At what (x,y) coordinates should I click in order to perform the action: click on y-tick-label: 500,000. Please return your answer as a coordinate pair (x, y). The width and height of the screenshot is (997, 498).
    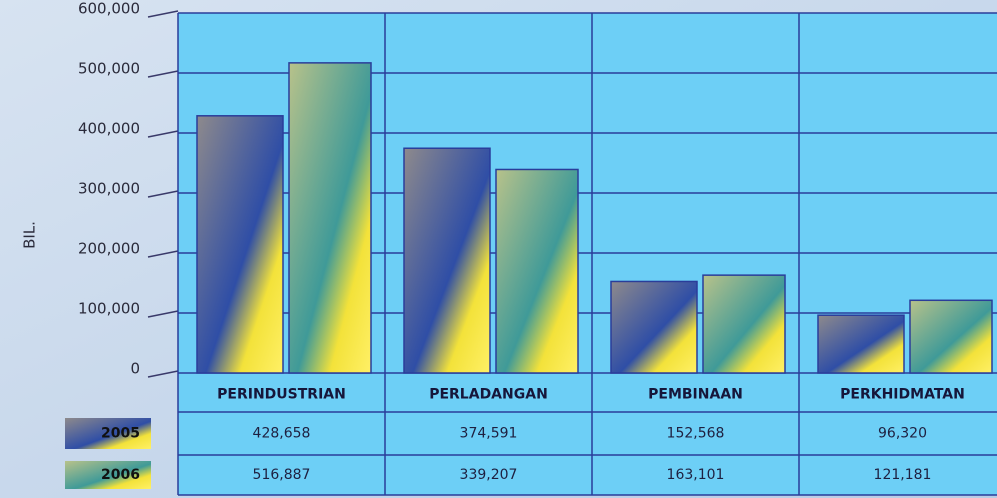
    Looking at the image, I should click on (109, 69).